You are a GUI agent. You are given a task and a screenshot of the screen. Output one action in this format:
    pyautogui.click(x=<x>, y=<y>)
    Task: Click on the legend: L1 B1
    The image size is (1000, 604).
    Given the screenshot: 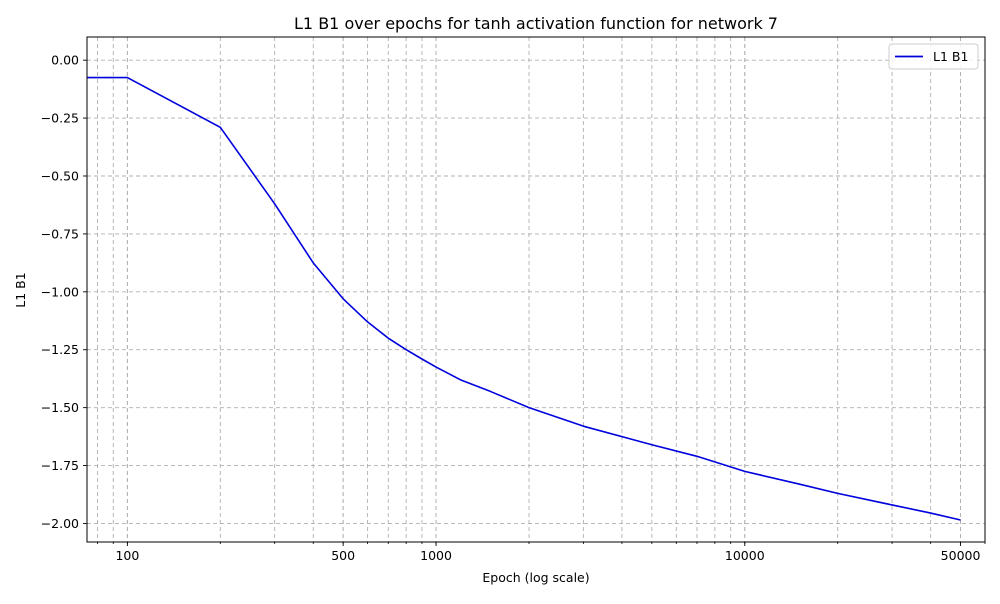 What is the action you would take?
    pyautogui.click(x=933, y=56)
    